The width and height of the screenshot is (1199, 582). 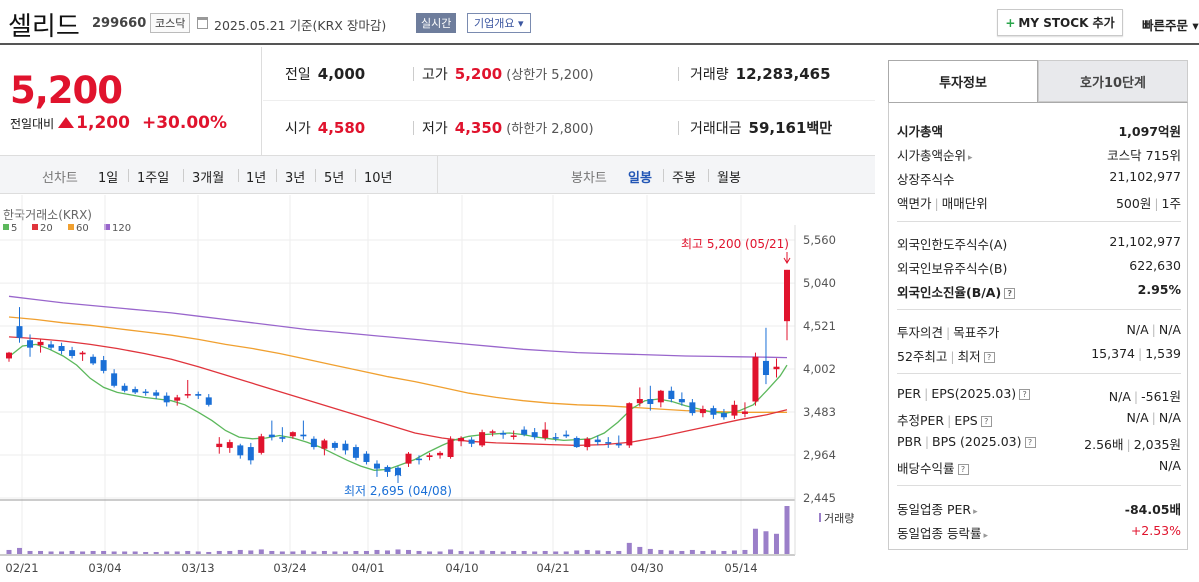 I want to click on legend-swatch-ma5, so click(x=6, y=227).